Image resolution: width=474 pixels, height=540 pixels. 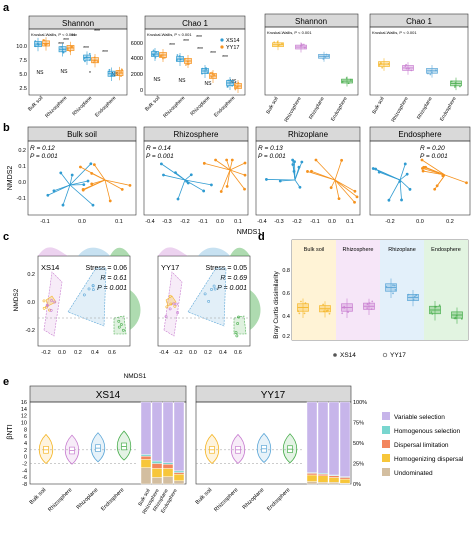 What do you see at coordinates (230, 80) in the screenshot?
I see `a2-xs14-box-3-point` at bounding box center [230, 80].